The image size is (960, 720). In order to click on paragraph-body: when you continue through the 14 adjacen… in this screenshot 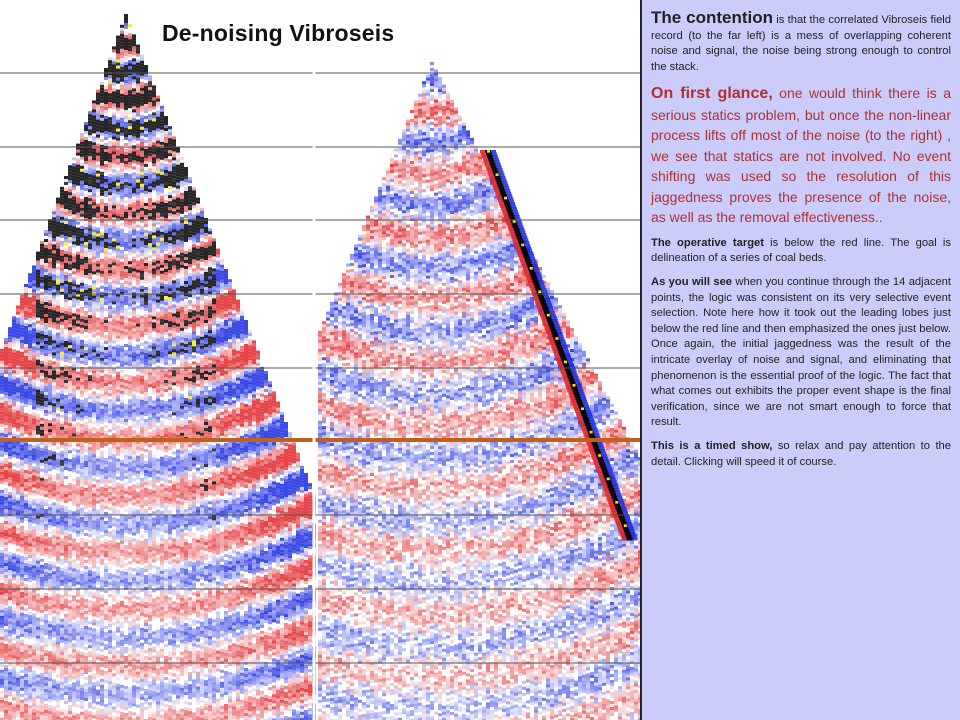, I will do `click(801, 352)`.